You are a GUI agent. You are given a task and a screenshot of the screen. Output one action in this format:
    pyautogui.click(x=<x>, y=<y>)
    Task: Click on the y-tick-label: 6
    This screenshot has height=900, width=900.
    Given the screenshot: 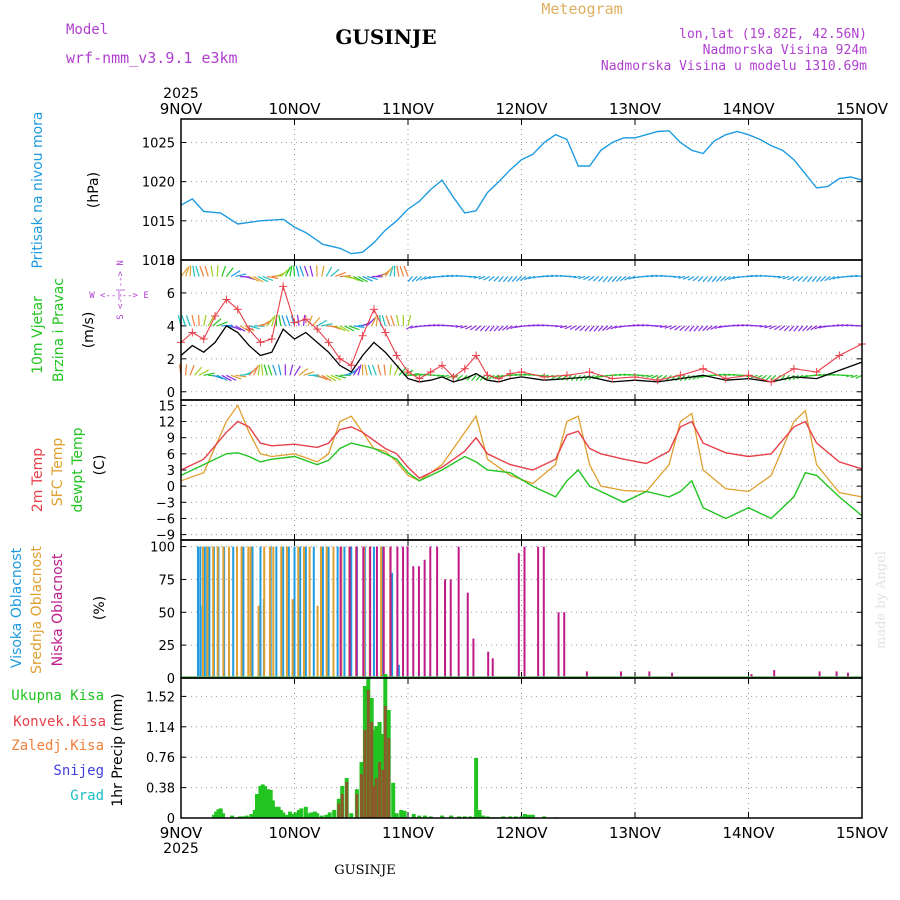 What is the action you would take?
    pyautogui.click(x=171, y=294)
    